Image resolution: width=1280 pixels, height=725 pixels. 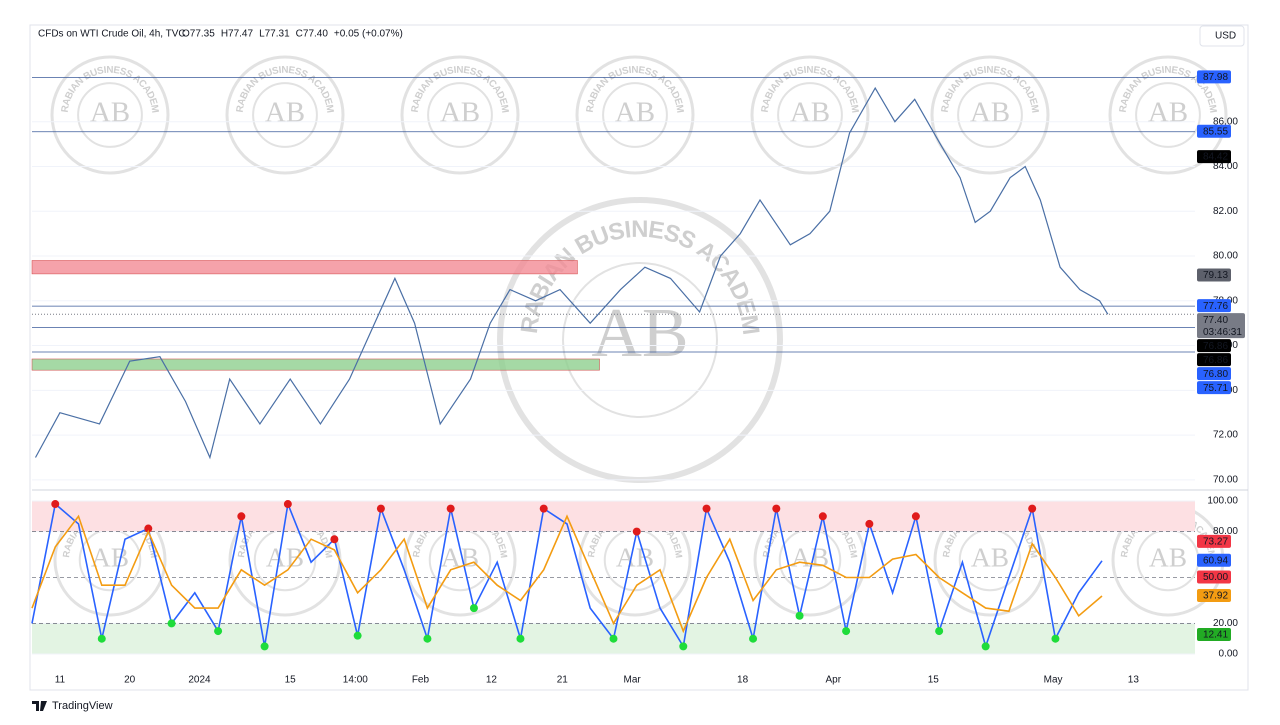 I want to click on x-tick-label: 13, so click(x=1134, y=680).